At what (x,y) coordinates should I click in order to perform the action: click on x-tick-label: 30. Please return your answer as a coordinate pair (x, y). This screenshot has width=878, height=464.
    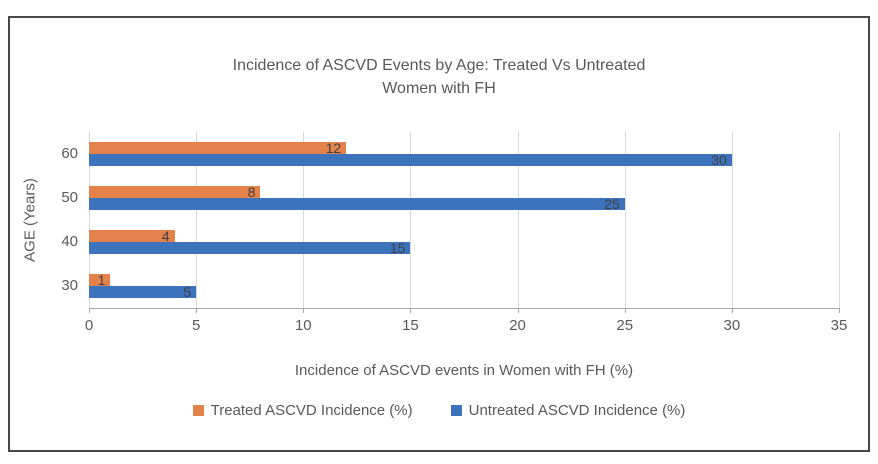
    Looking at the image, I should click on (732, 325).